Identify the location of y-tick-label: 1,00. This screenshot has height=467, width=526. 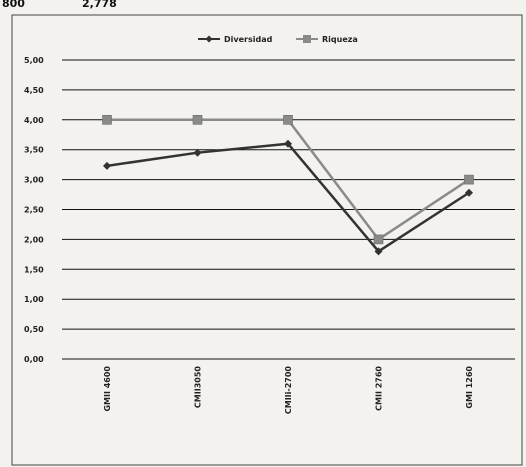
(34, 299).